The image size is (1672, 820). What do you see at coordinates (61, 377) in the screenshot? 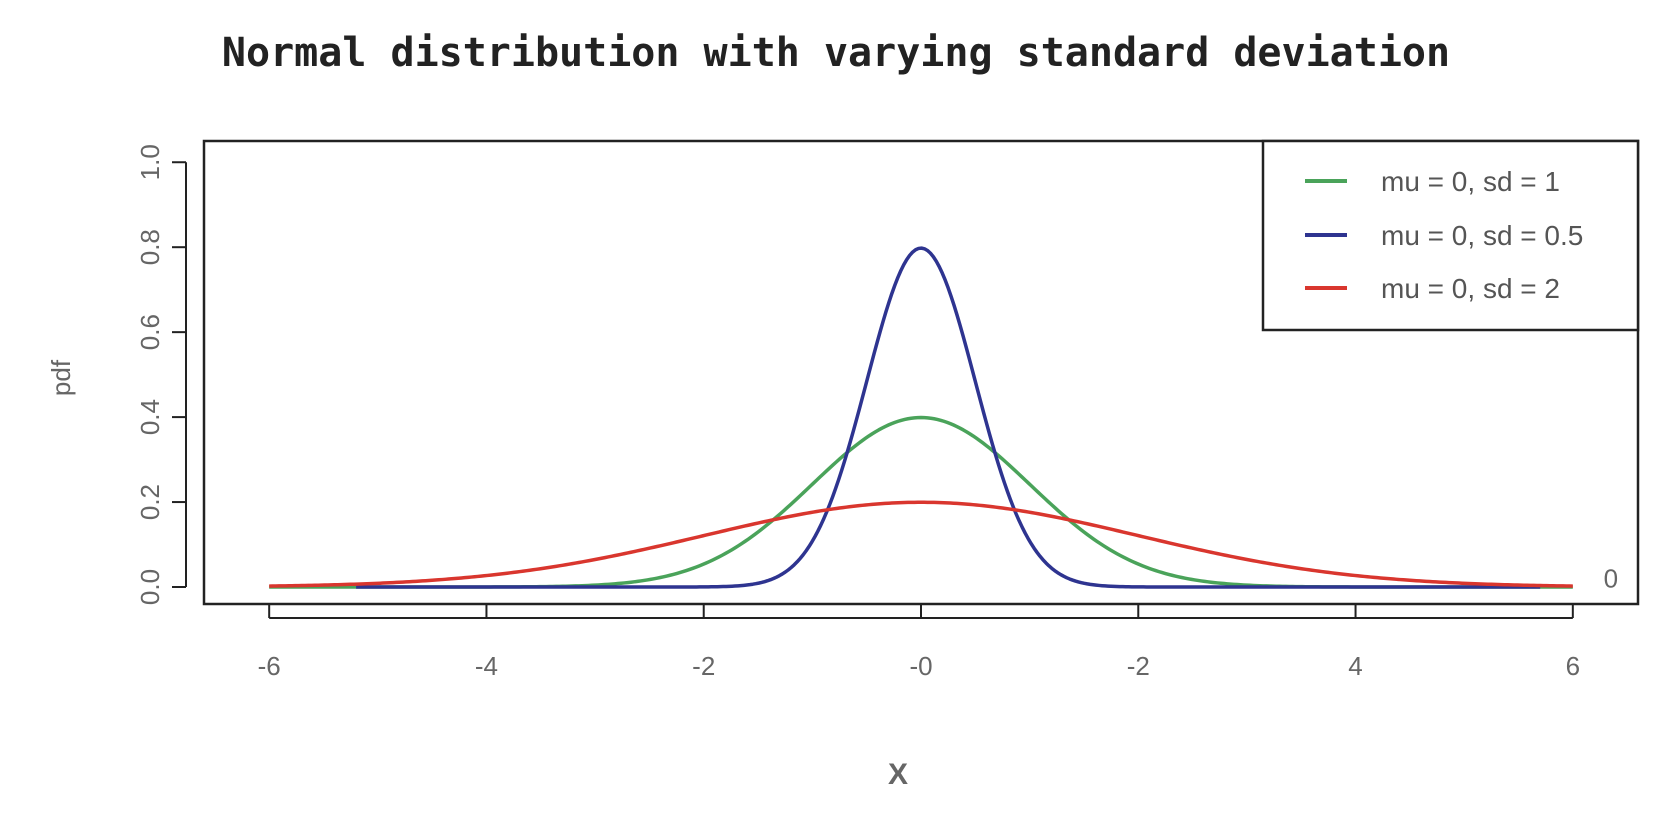
I see `y-axis-label: pdf` at bounding box center [61, 377].